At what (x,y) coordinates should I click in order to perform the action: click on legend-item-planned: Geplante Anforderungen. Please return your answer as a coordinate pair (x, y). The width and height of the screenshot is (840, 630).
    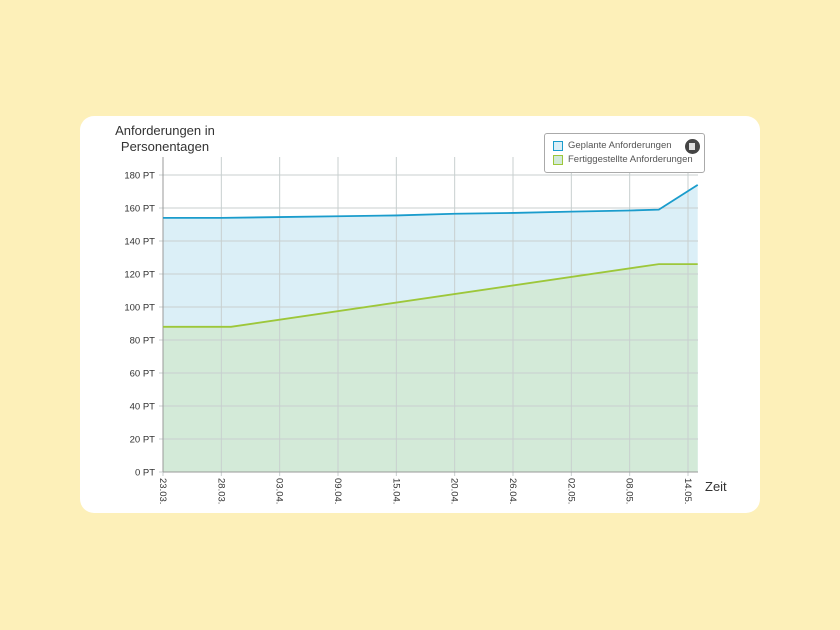
    Looking at the image, I should click on (612, 145).